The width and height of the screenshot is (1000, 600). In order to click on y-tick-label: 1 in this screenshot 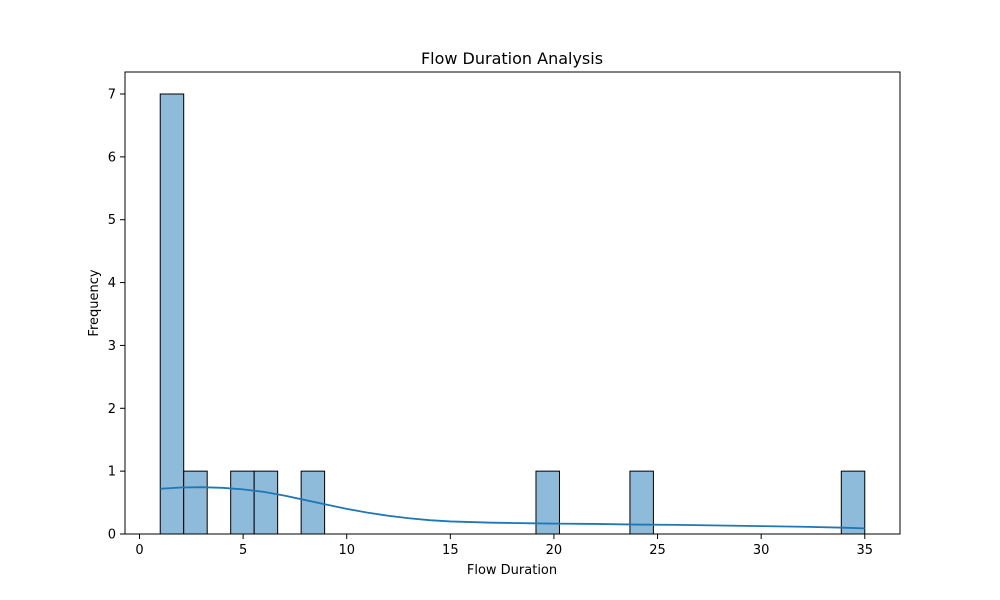, I will do `click(112, 472)`.